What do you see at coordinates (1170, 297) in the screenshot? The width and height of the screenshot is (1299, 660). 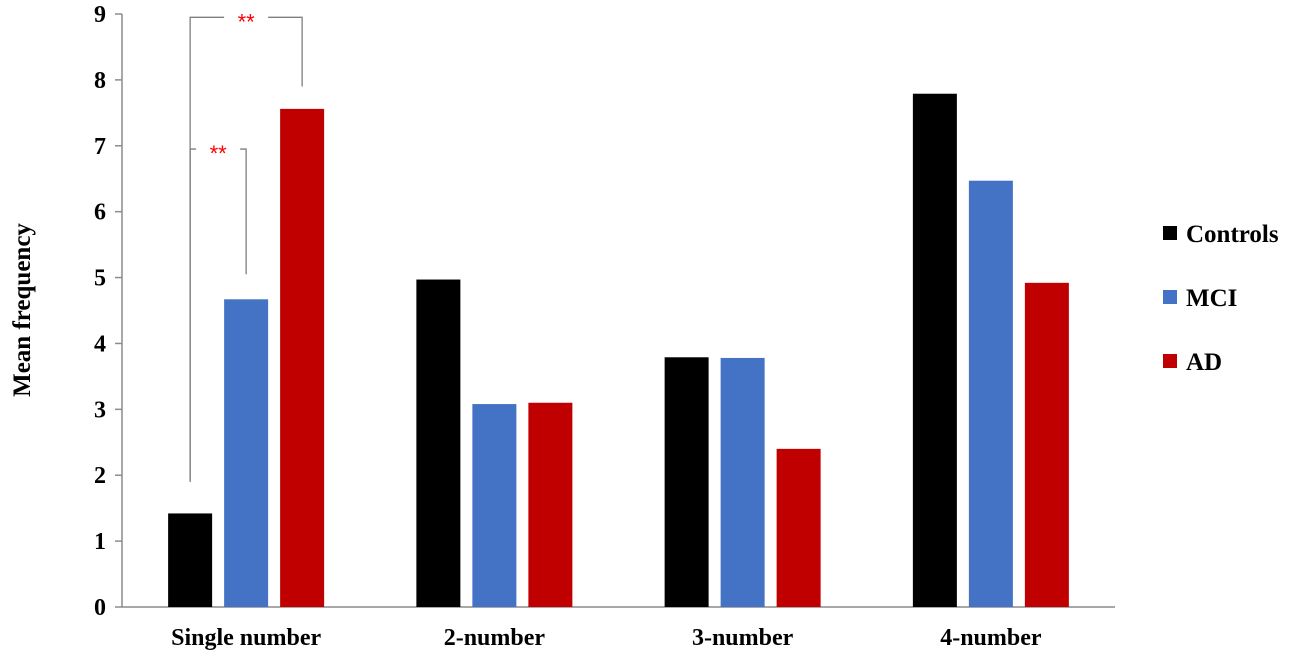 I see `legend-swatch-mci` at bounding box center [1170, 297].